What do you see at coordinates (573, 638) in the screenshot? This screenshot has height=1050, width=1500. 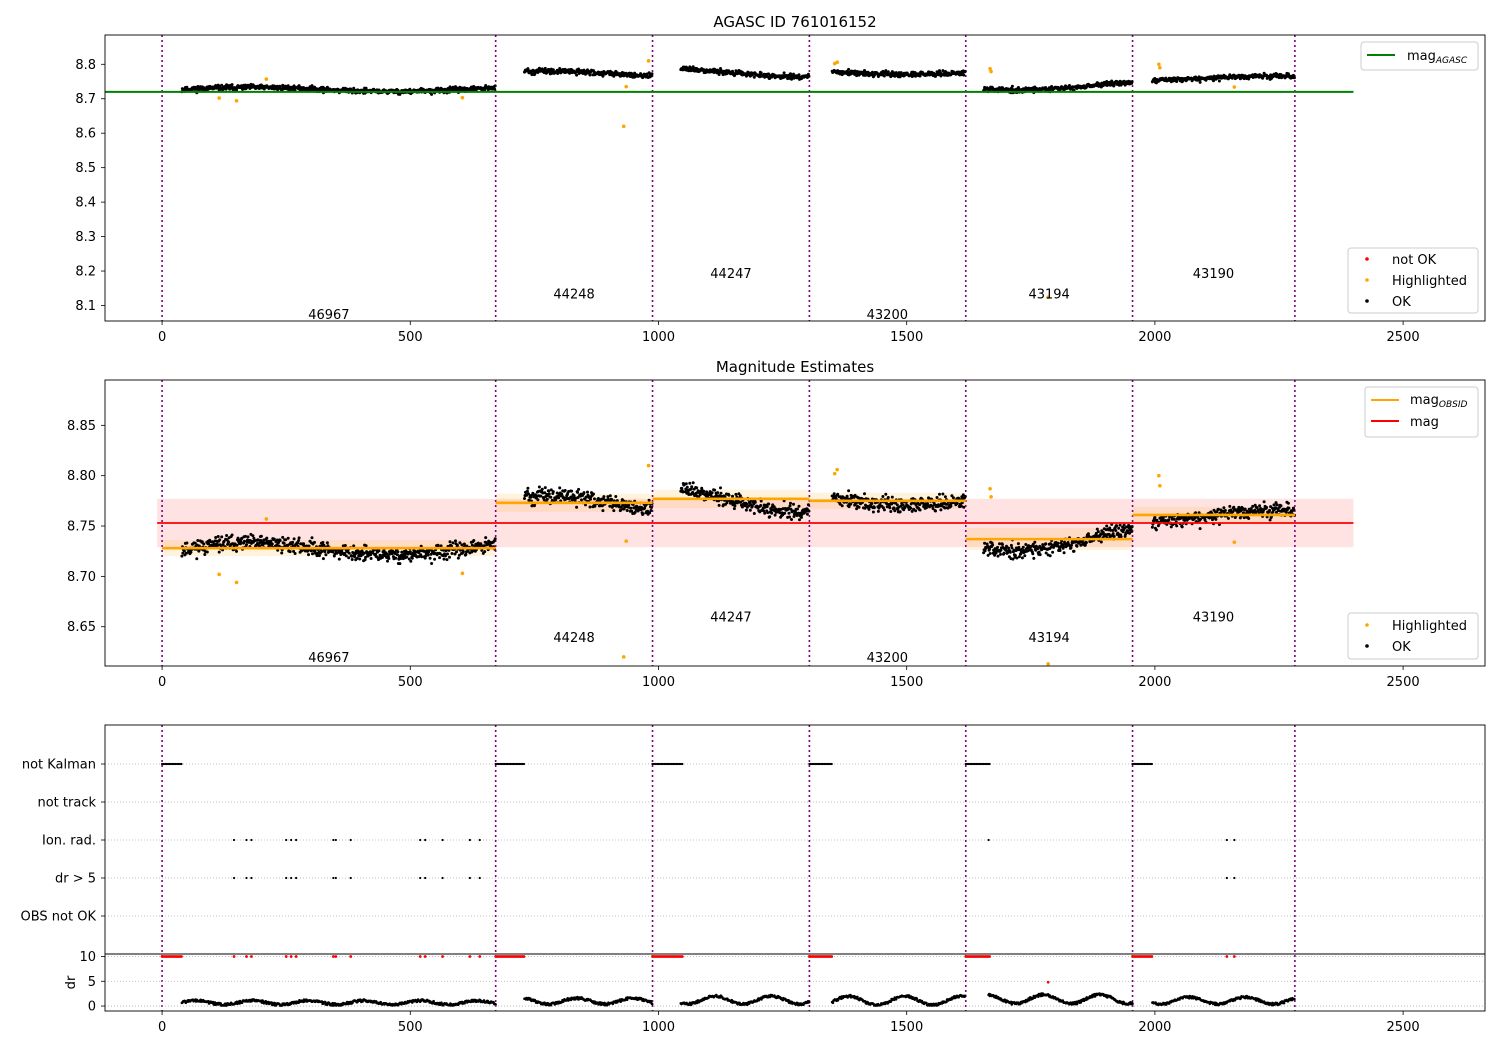 I see `chart2-obsid-label: 44248` at bounding box center [573, 638].